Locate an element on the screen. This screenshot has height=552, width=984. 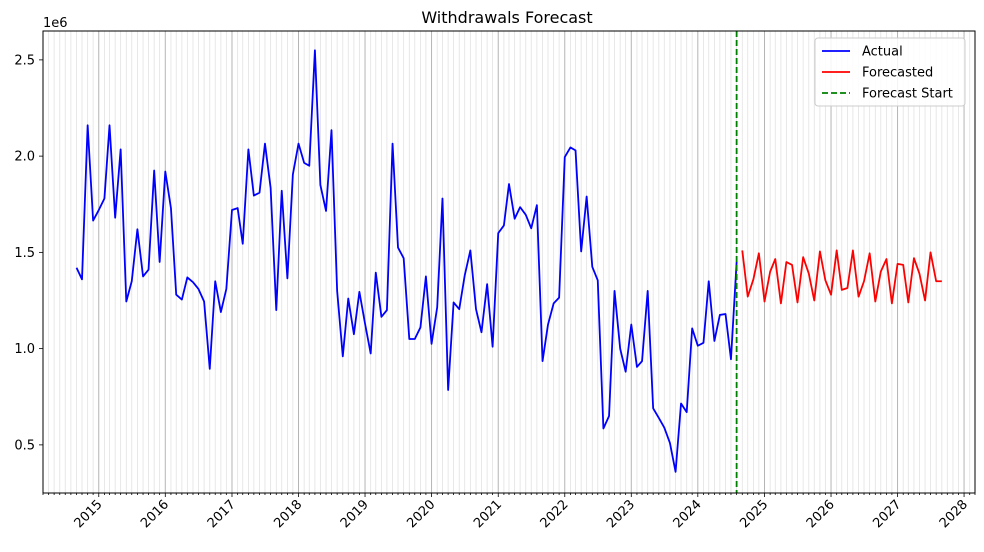
x-tick-label: 2023 is located at coordinates (621, 514).